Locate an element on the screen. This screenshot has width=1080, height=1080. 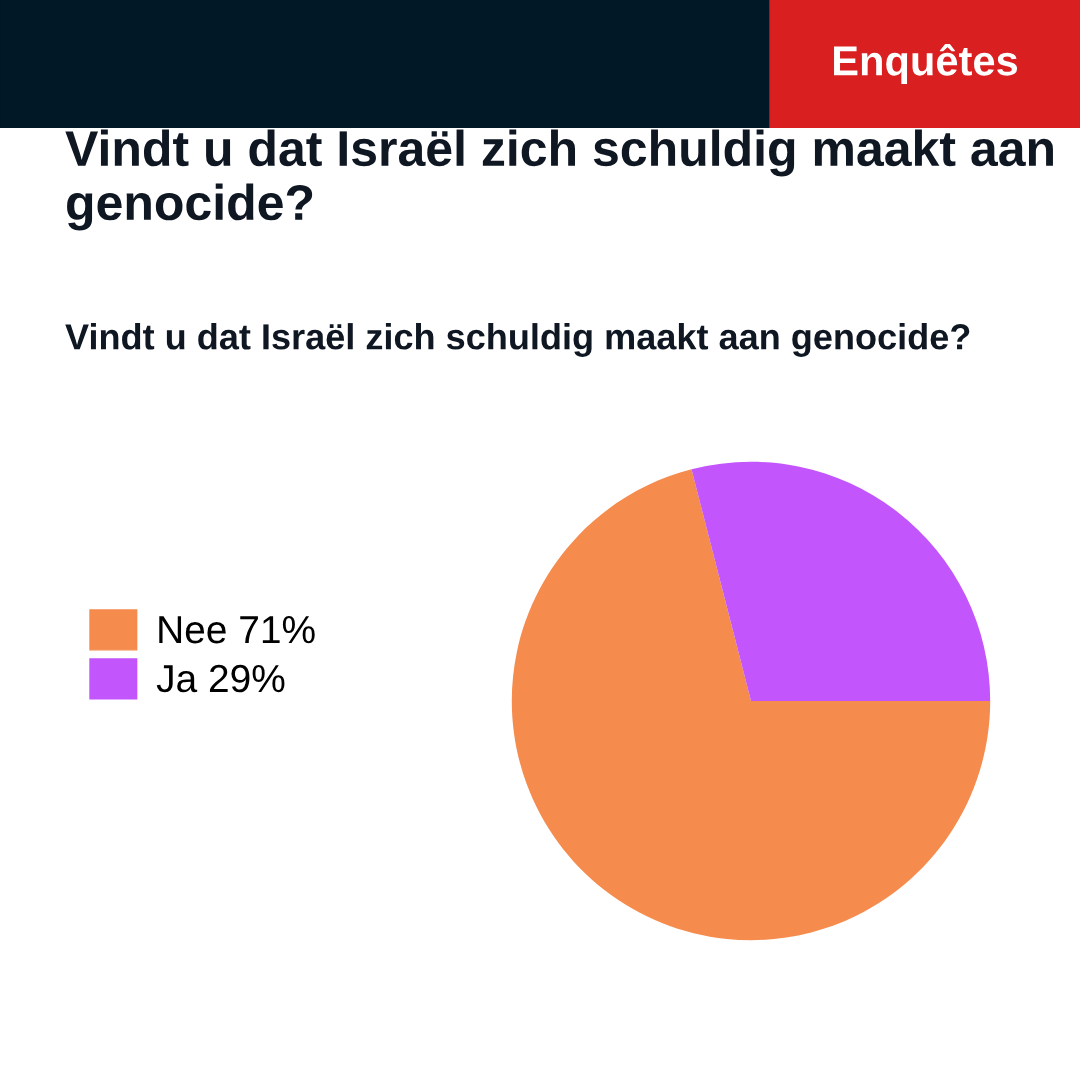
chart-title: Vindt u dat Israël zich schuldig maakt aan genocide? is located at coordinates (559, 180).